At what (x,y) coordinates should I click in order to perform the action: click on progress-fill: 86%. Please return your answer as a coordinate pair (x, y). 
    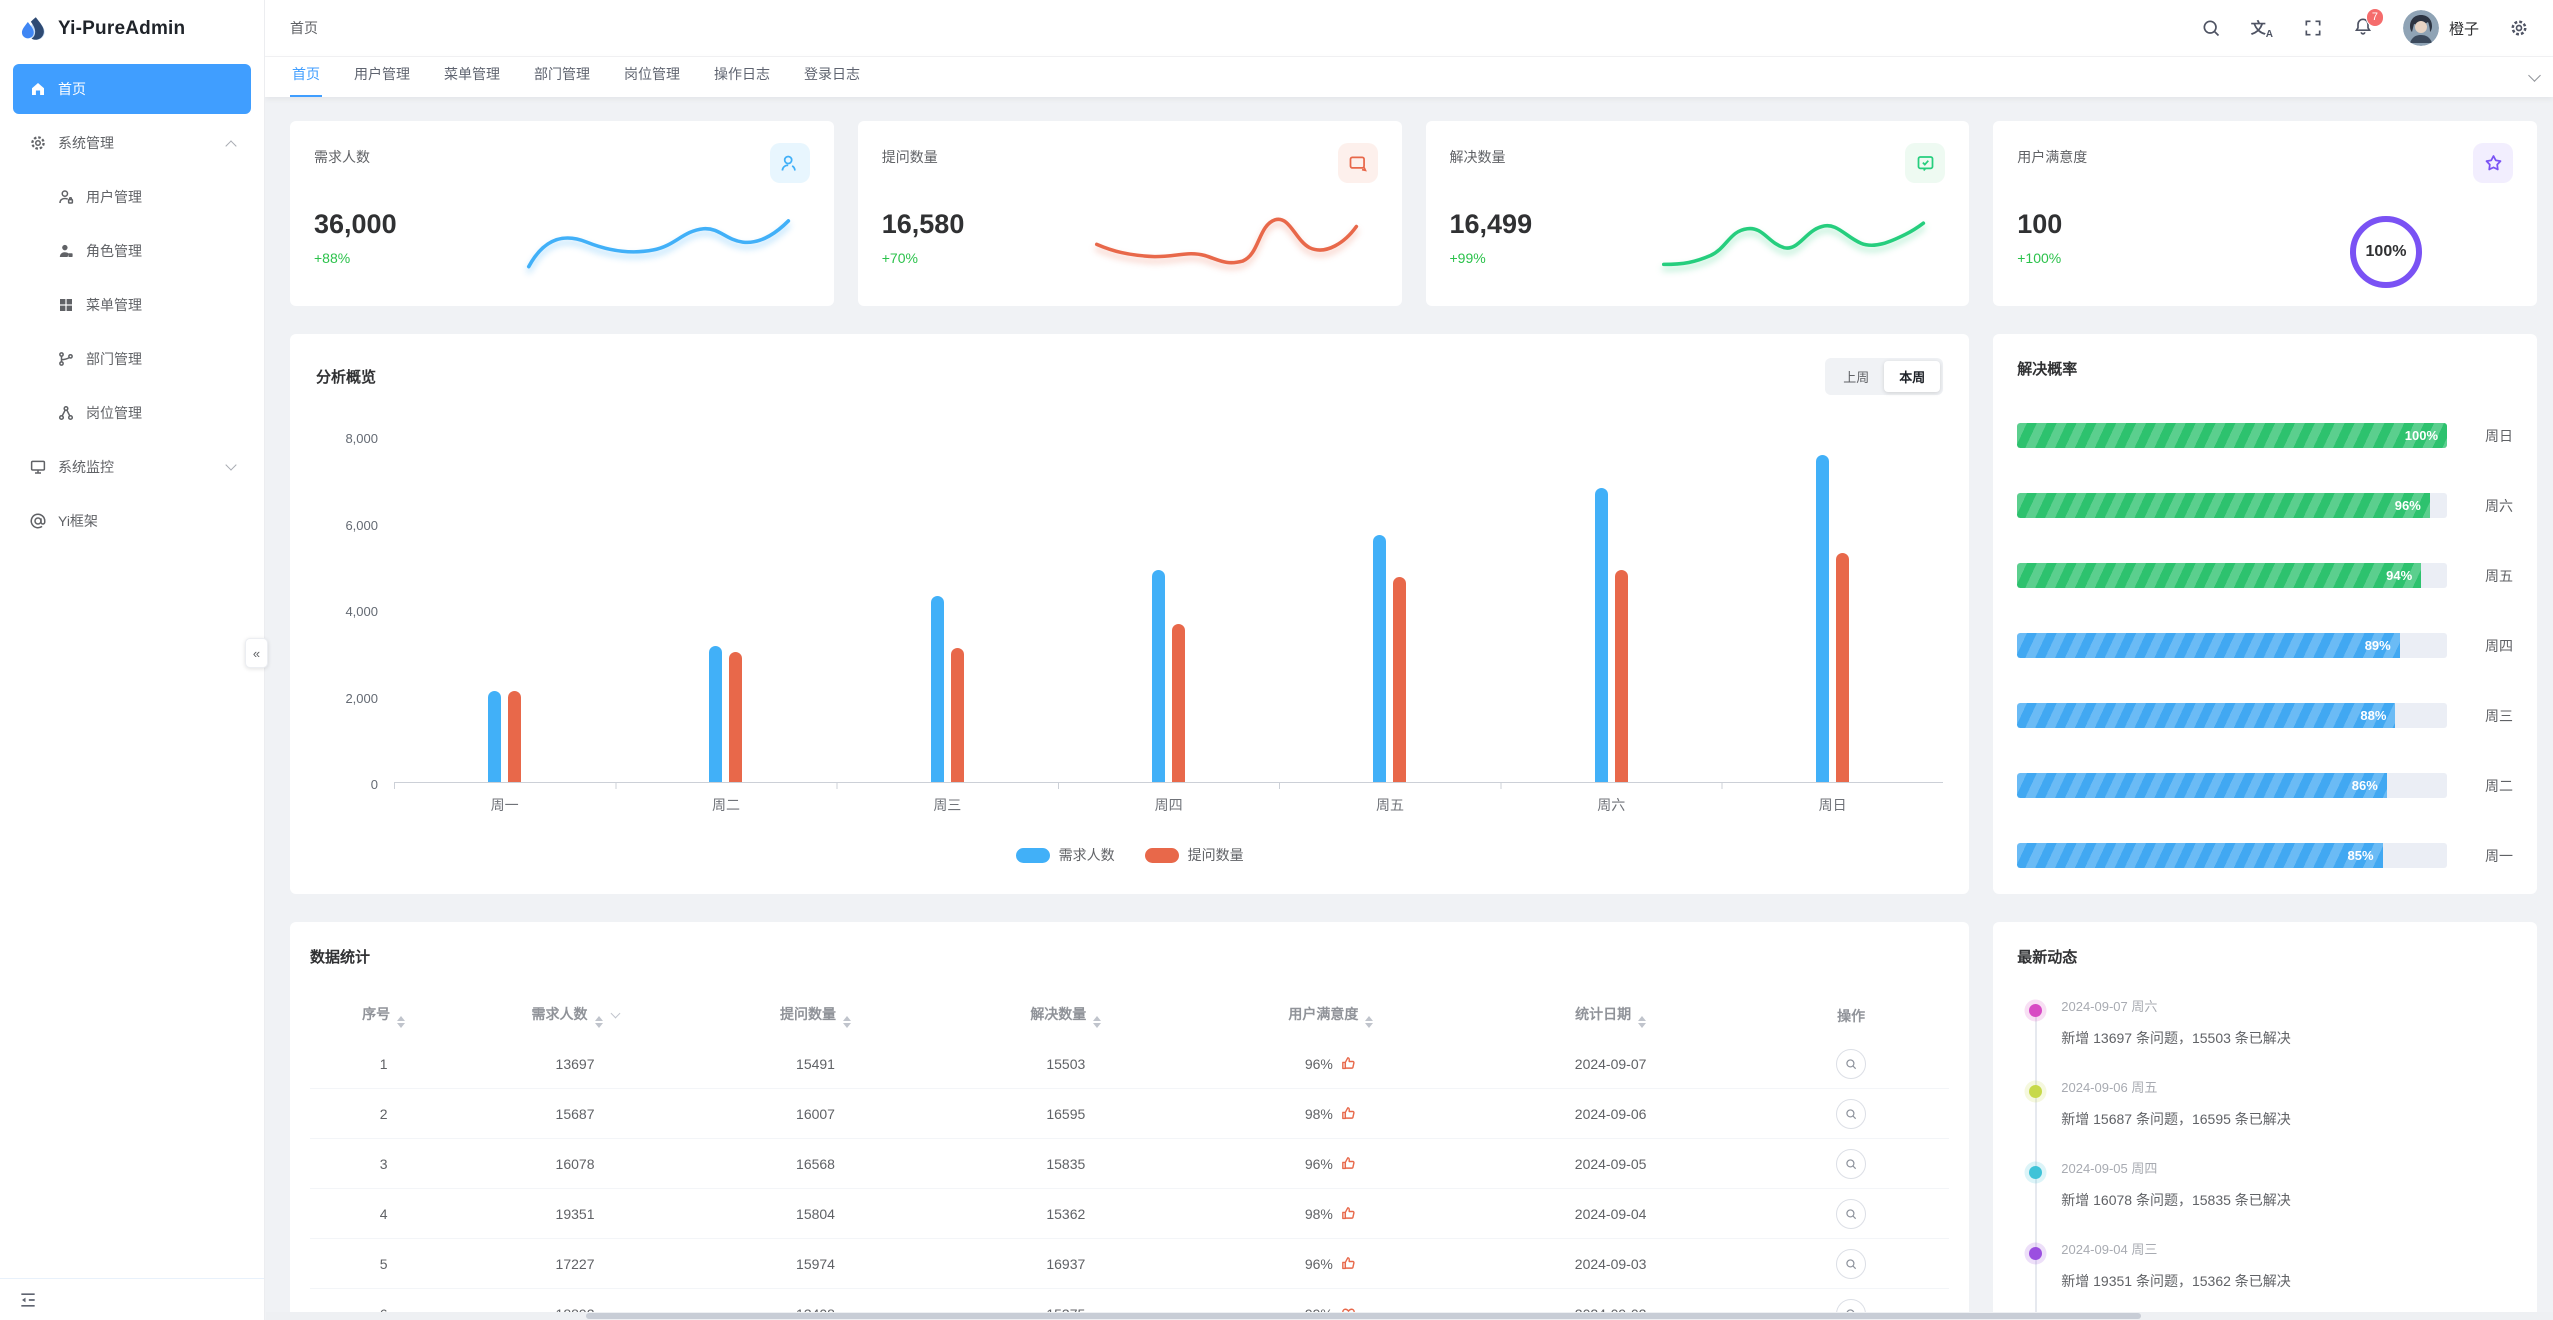
    Looking at the image, I should click on (2202, 785).